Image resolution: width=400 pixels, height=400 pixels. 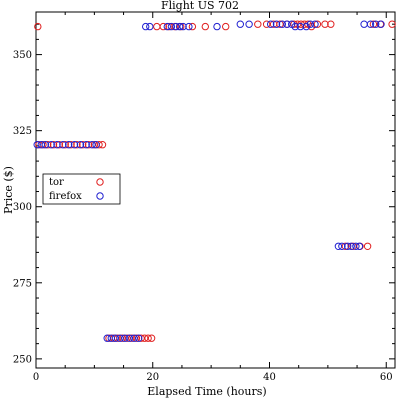 What do you see at coordinates (100, 182) in the screenshot?
I see `legend-marker-tor` at bounding box center [100, 182].